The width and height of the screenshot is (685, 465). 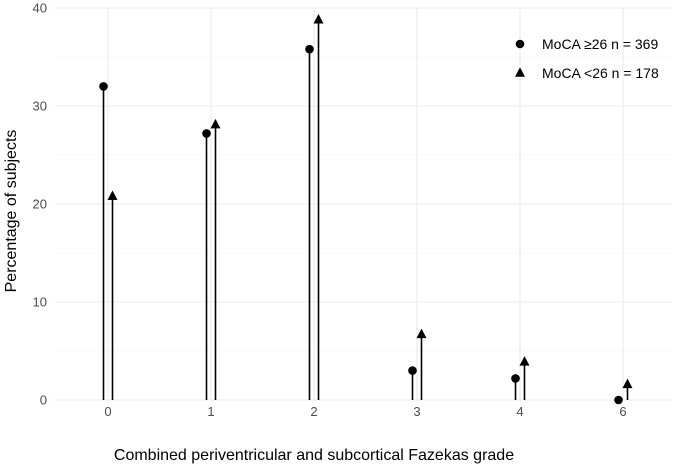 What do you see at coordinates (107, 411) in the screenshot?
I see `x-tick-label: 0` at bounding box center [107, 411].